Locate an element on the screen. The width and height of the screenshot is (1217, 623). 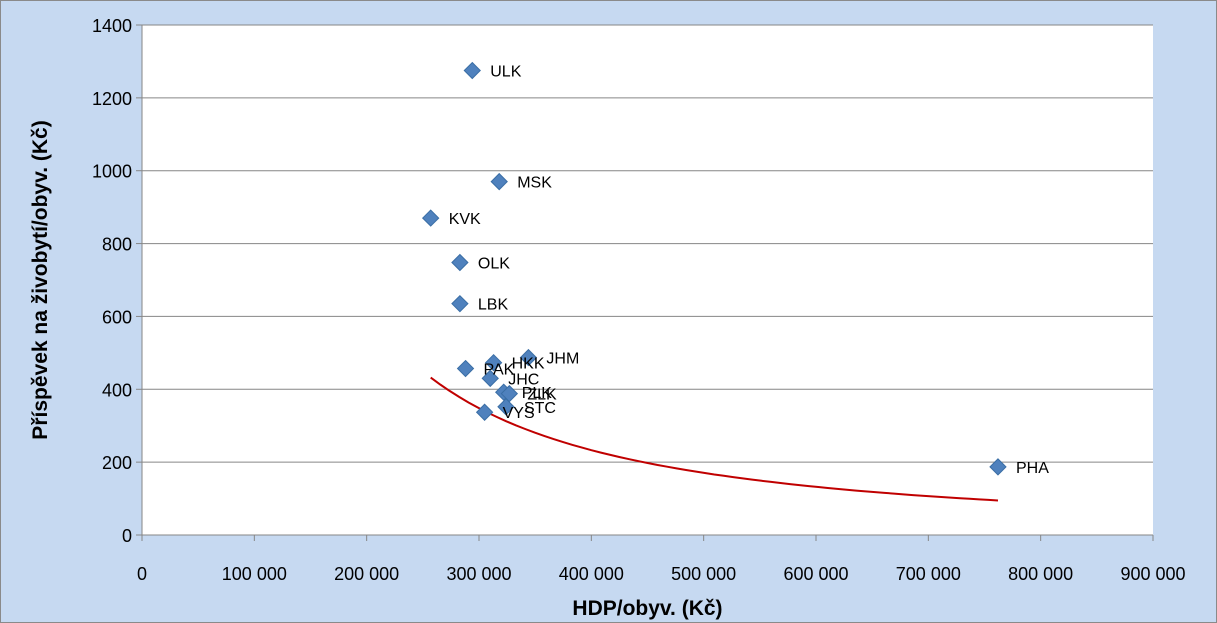
data-label: ULK is located at coordinates (505, 72).